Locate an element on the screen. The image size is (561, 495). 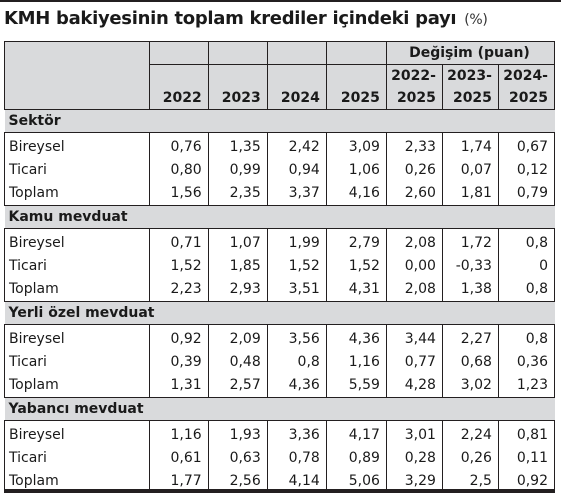
change-range-start: 2023- is located at coordinates (470, 75).